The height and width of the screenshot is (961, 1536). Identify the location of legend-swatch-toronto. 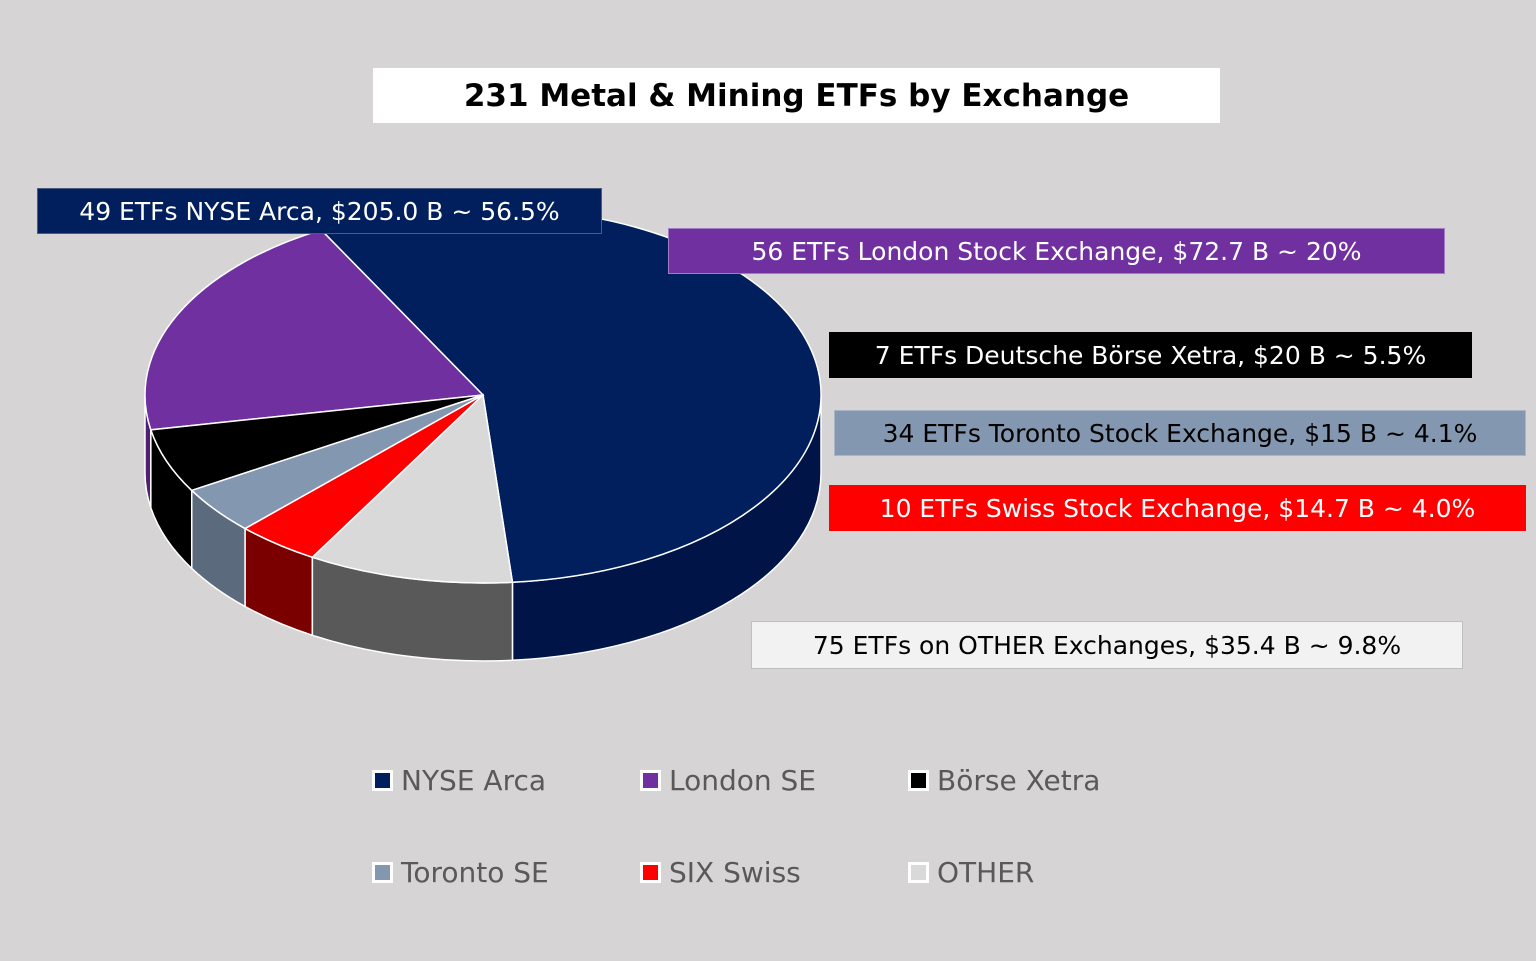
(382, 872).